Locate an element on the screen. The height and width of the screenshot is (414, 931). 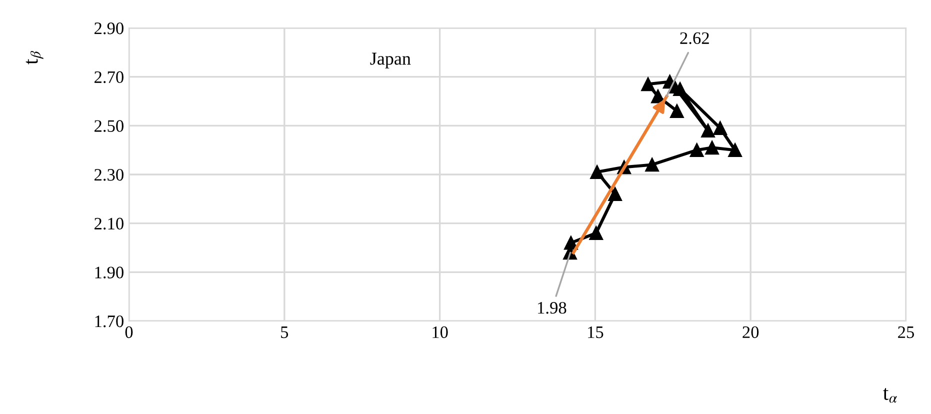
x-tick-label: 15 is located at coordinates (596, 332).